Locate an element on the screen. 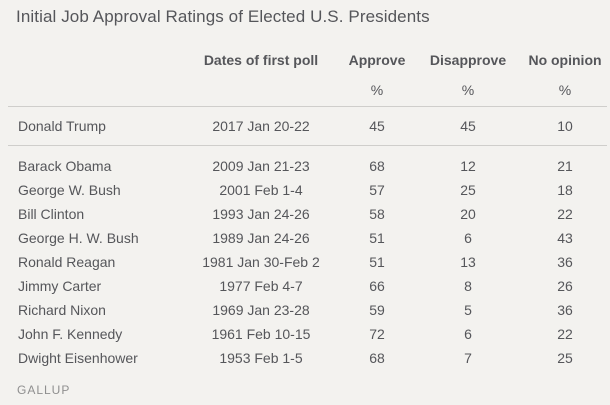 The width and height of the screenshot is (610, 405). approve-value: 45 is located at coordinates (377, 126).